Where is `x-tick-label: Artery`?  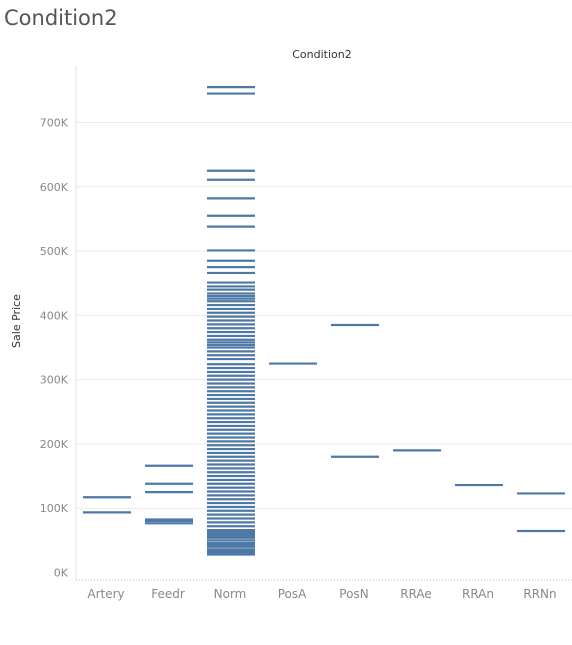
x-tick-label: Artery is located at coordinates (105, 594).